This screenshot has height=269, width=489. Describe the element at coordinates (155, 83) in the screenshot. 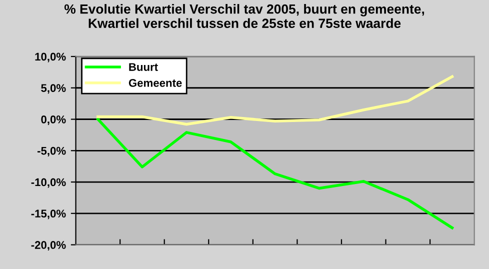

I see `legend-label: Gemeente` at that location.